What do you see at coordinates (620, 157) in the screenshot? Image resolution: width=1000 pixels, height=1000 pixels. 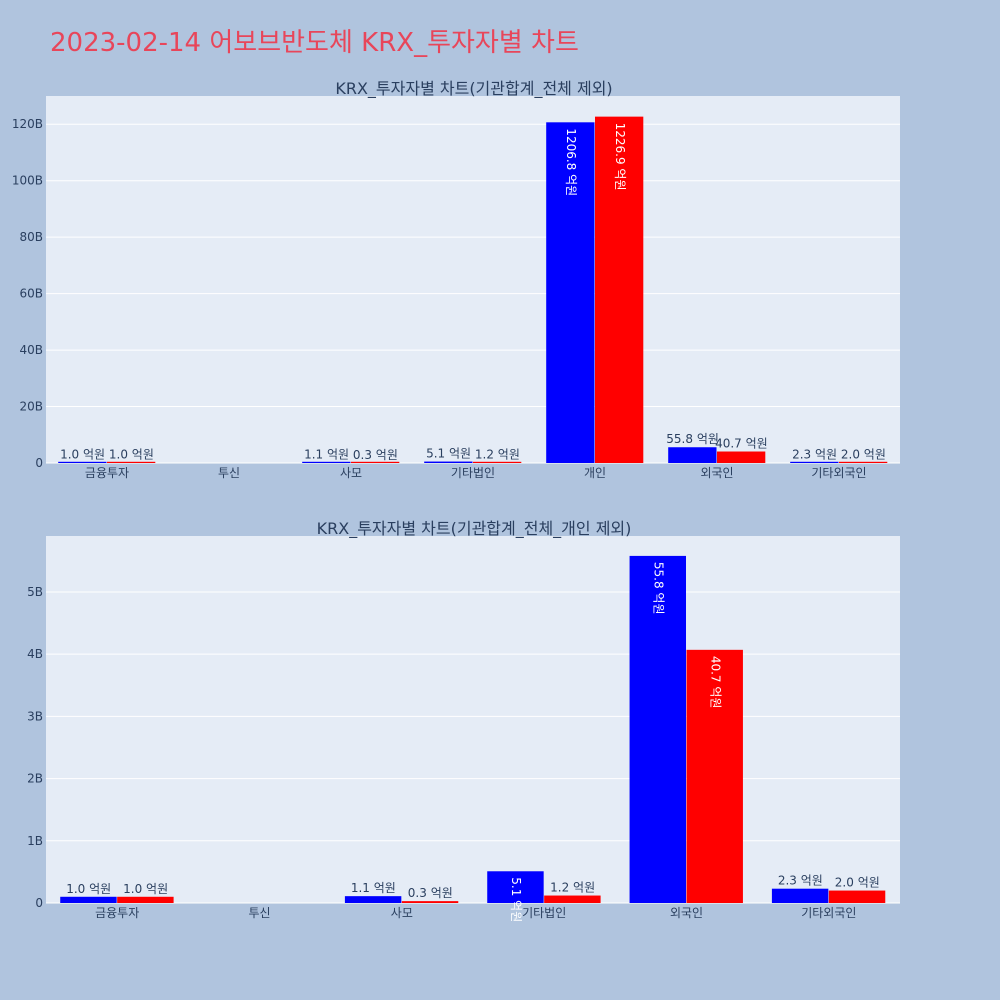 I see `data-label: 1226.9 억원` at bounding box center [620, 157].